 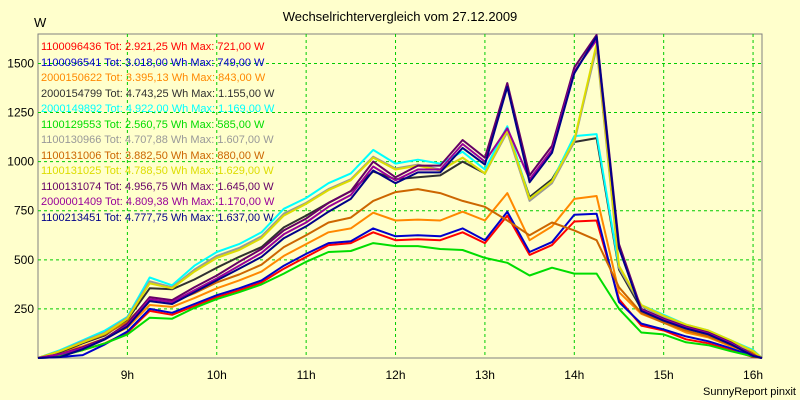 What do you see at coordinates (24, 260) in the screenshot?
I see `y-tick-label: 500` at bounding box center [24, 260].